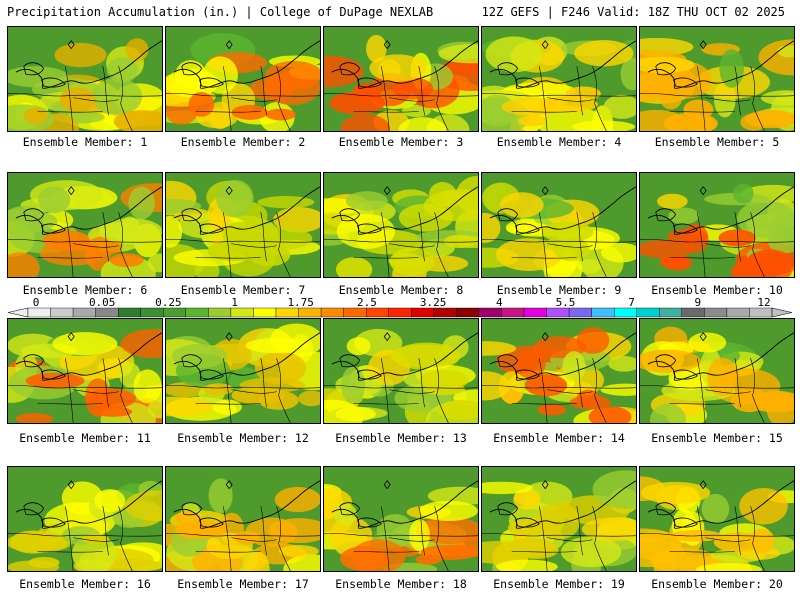 This screenshot has height=600, width=800. What do you see at coordinates (85, 142) in the screenshot?
I see `ensemble-member-label: Ensemble Member: 1` at bounding box center [85, 142].